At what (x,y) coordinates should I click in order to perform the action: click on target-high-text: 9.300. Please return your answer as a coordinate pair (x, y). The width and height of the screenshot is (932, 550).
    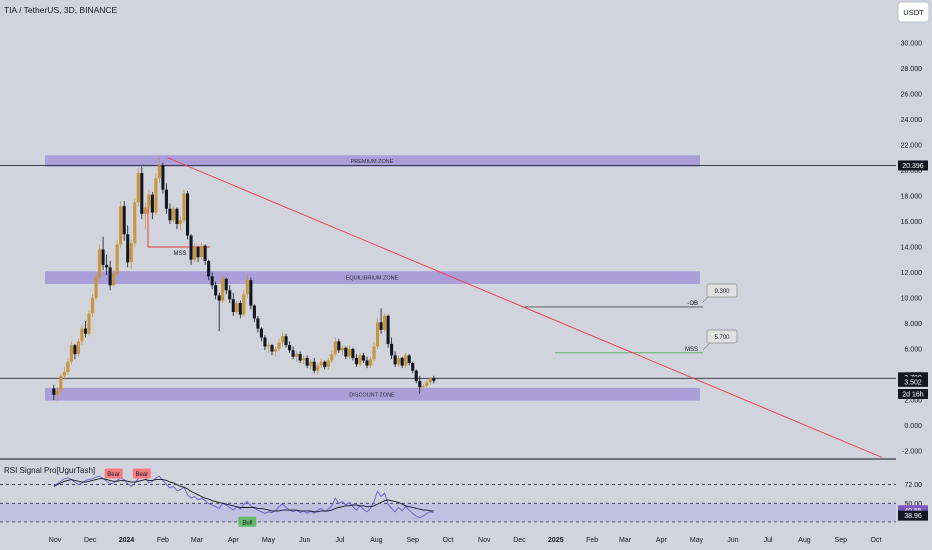
    Looking at the image, I should click on (722, 292).